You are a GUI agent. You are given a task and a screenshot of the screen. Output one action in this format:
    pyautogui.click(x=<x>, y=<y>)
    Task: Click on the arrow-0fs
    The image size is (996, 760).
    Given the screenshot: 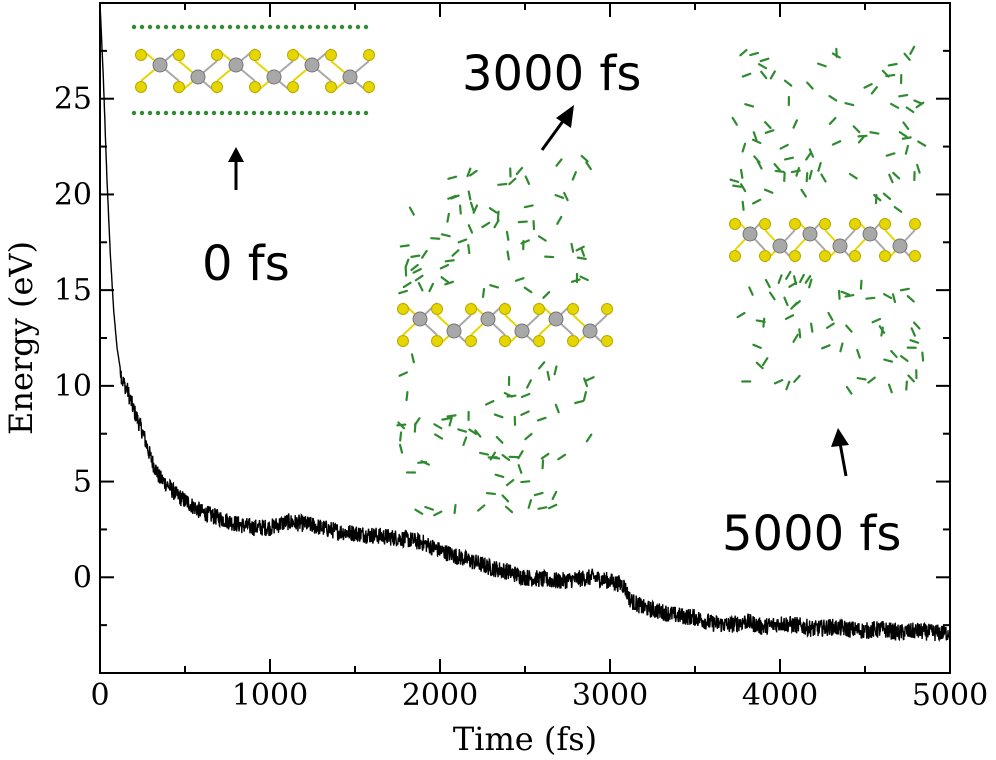 What is the action you would take?
    pyautogui.click(x=236, y=168)
    